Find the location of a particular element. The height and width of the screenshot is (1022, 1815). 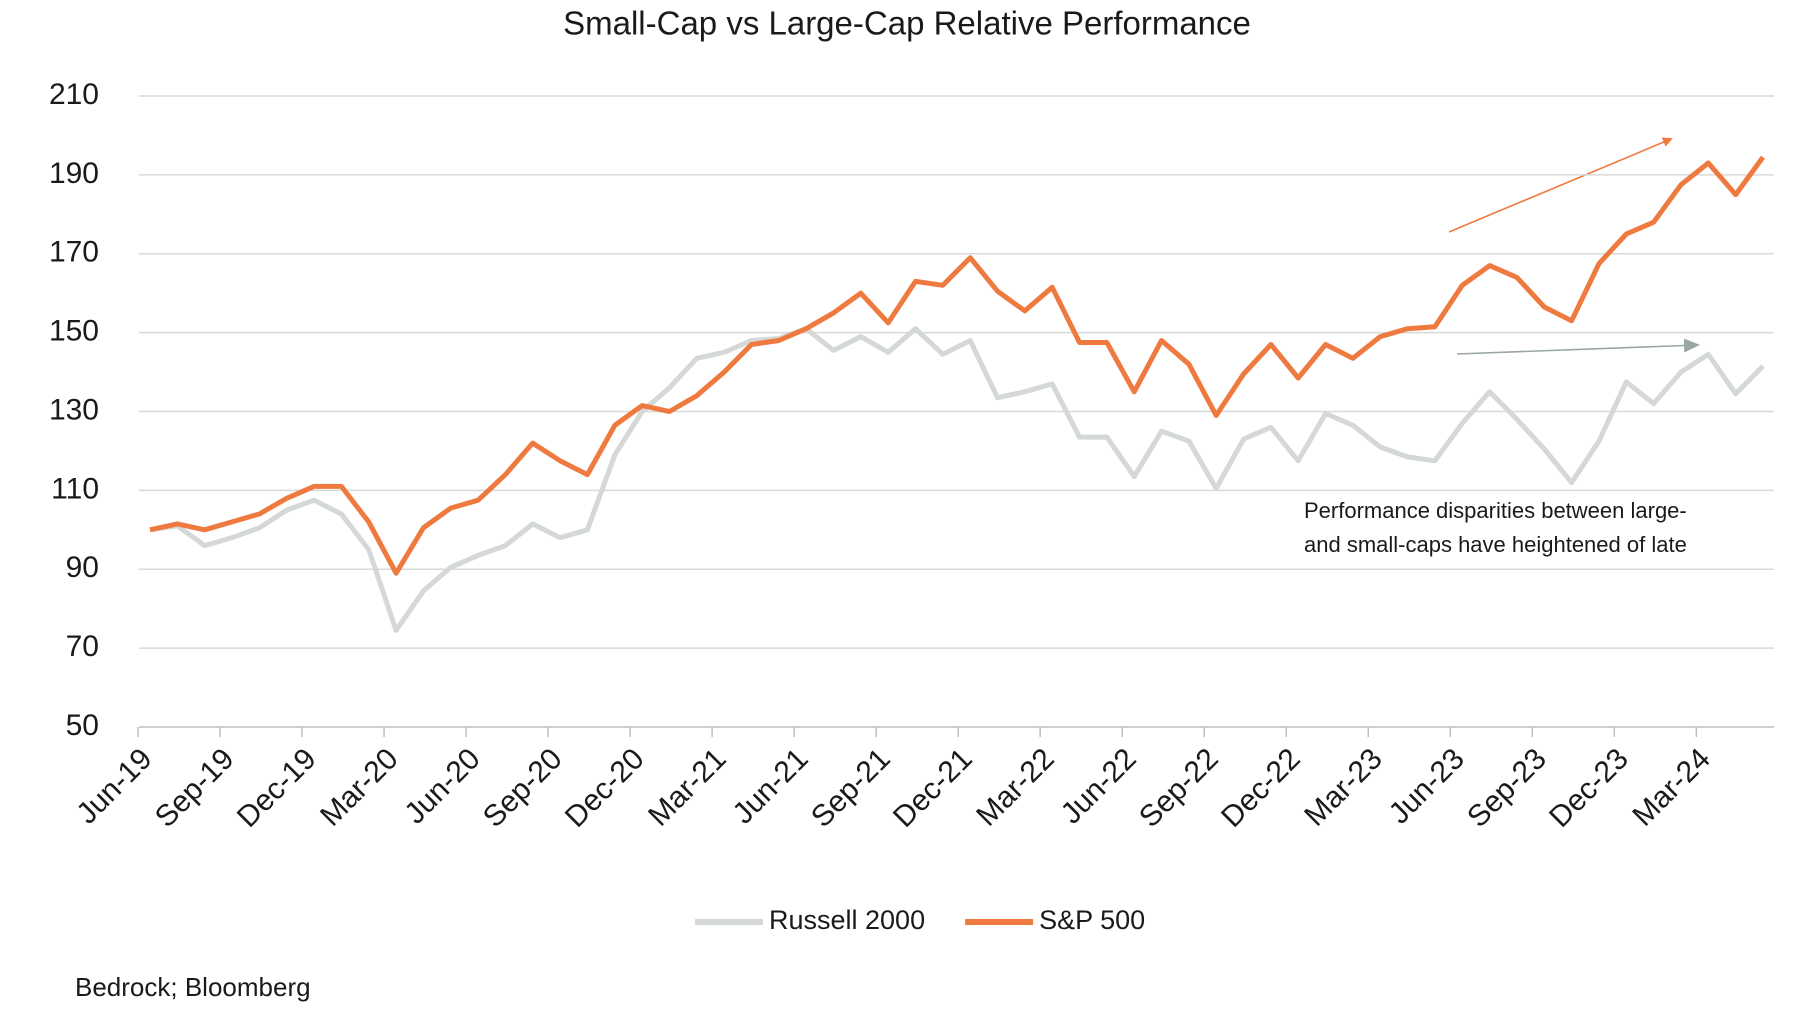

x-tick-label: Dec-21 is located at coordinates (933, 788).